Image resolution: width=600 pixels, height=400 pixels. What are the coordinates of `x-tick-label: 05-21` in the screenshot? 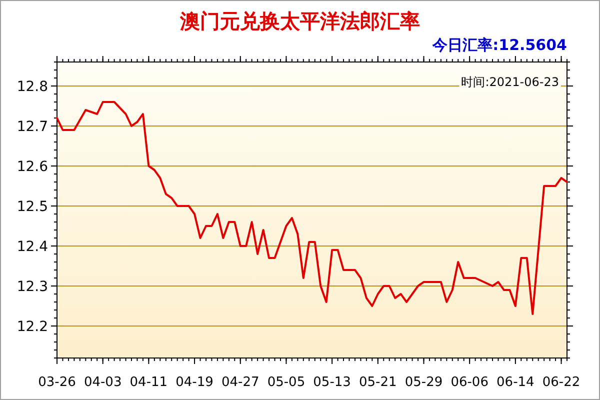 It's located at (378, 382).